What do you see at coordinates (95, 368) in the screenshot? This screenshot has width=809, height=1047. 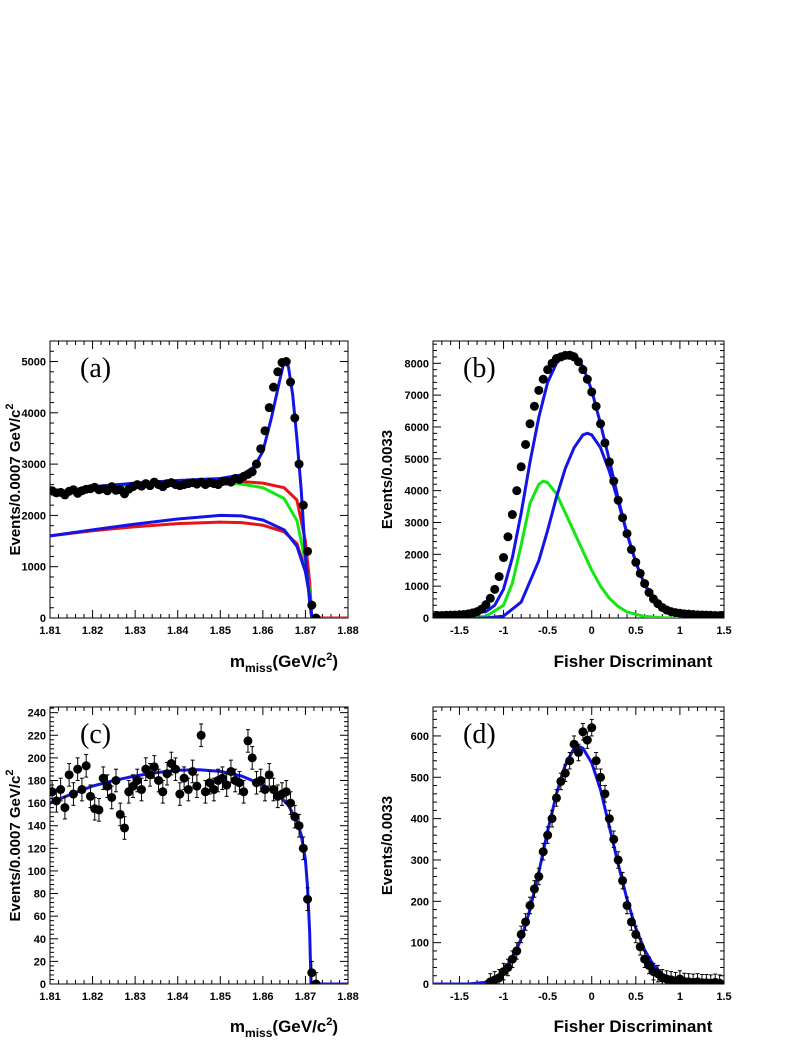 I see `panel-label: (a)` at bounding box center [95, 368].